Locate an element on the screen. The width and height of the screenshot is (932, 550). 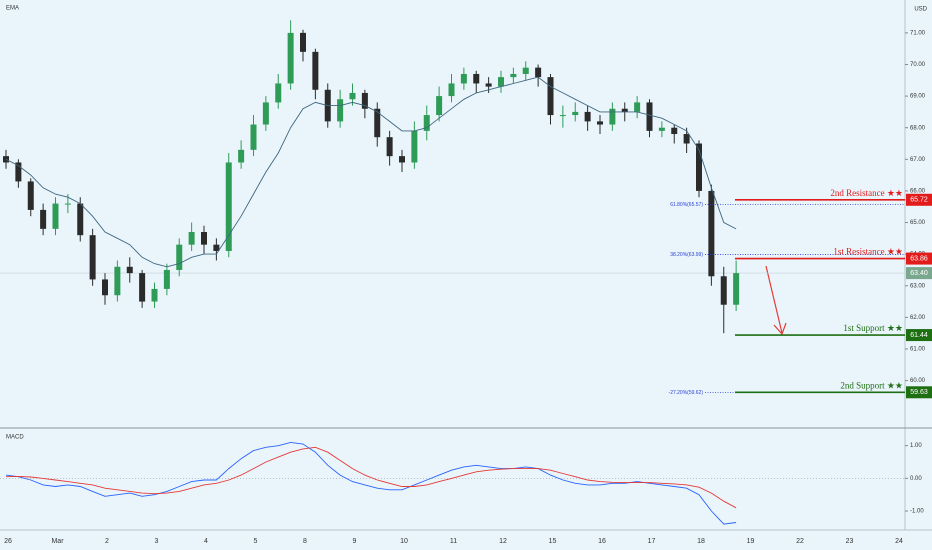
x-tick-label: 19 is located at coordinates (751, 541).